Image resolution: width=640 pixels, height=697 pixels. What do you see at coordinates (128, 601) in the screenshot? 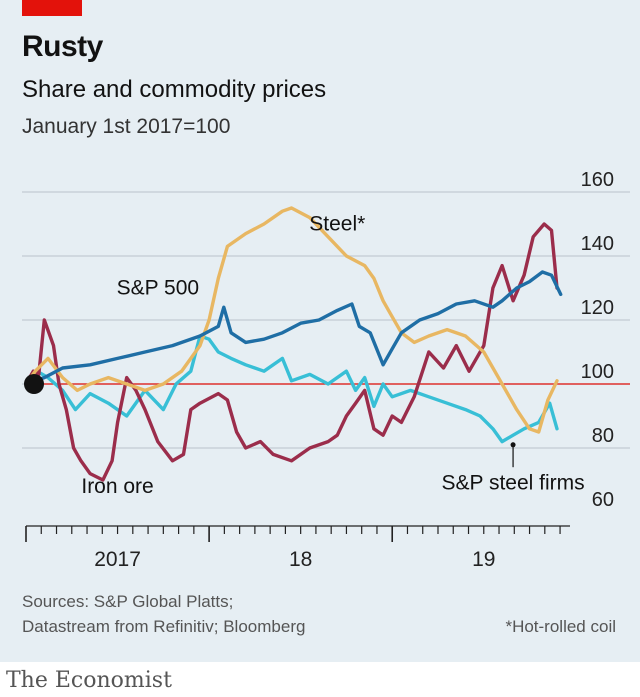
I see `sources-line-1: Sources: S&P Global Platts;` at bounding box center [128, 601].